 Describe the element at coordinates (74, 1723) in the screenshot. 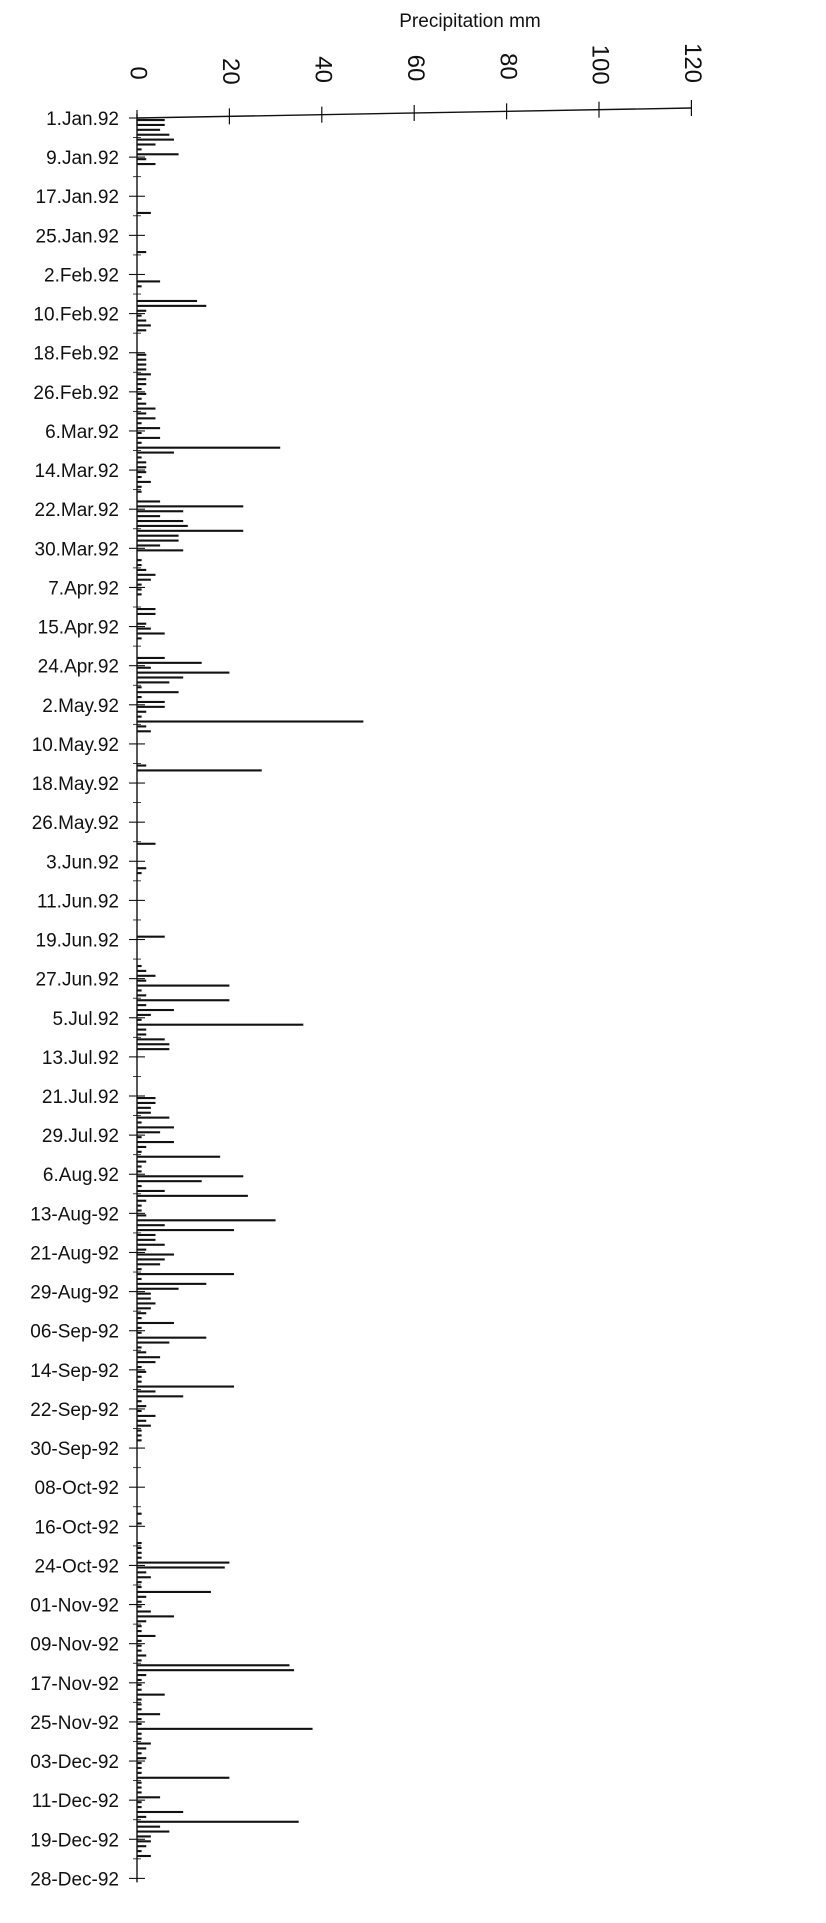

I see `date-label: 25-Nov-92` at that location.